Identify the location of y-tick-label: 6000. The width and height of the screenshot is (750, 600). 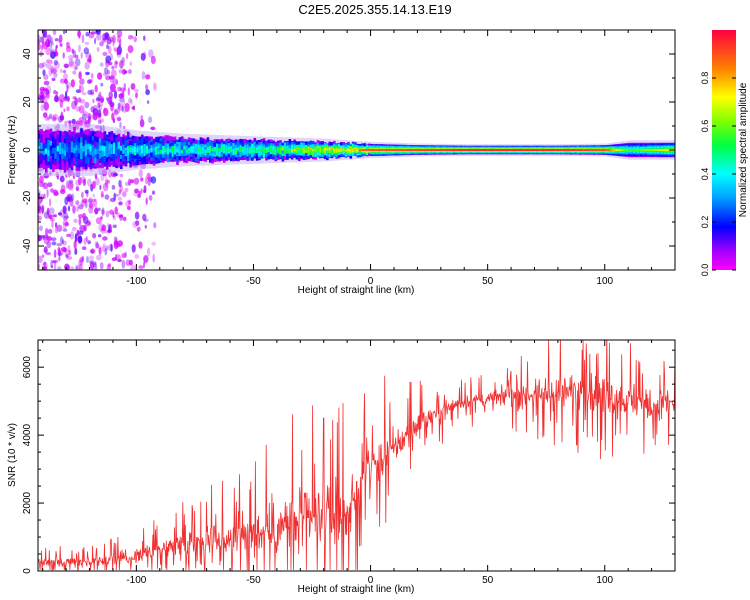
(27, 367).